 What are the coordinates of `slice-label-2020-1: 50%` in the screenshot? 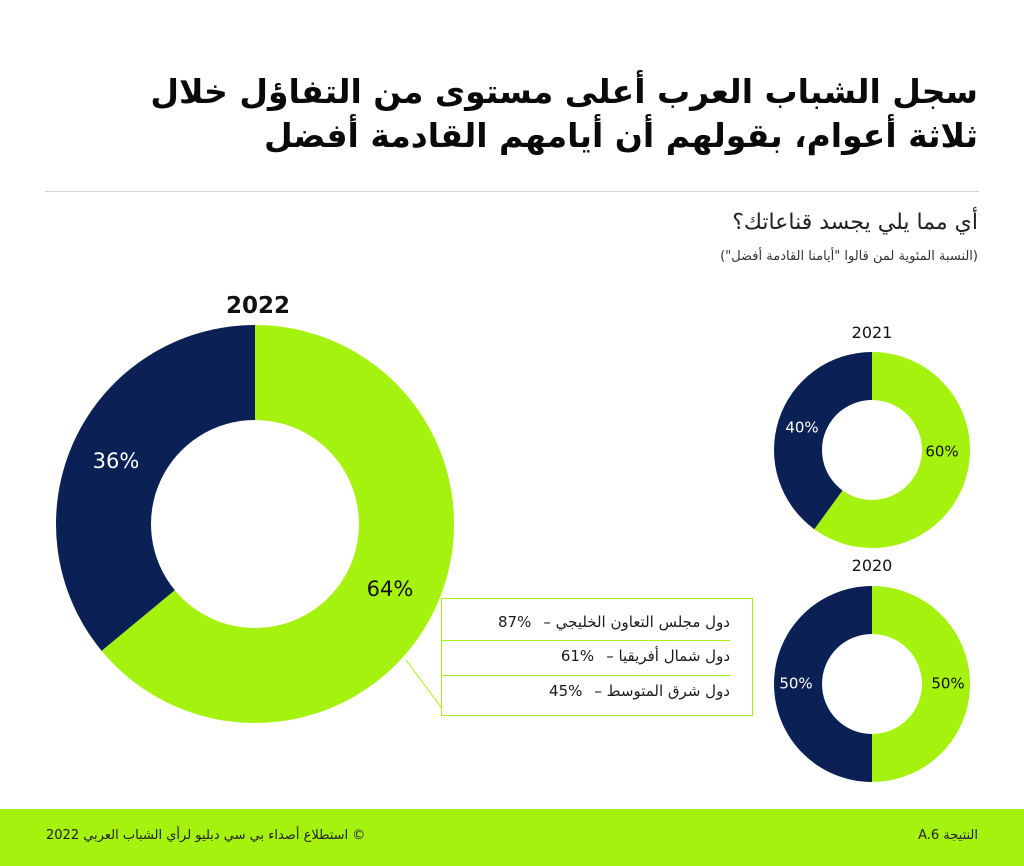 It's located at (795, 684).